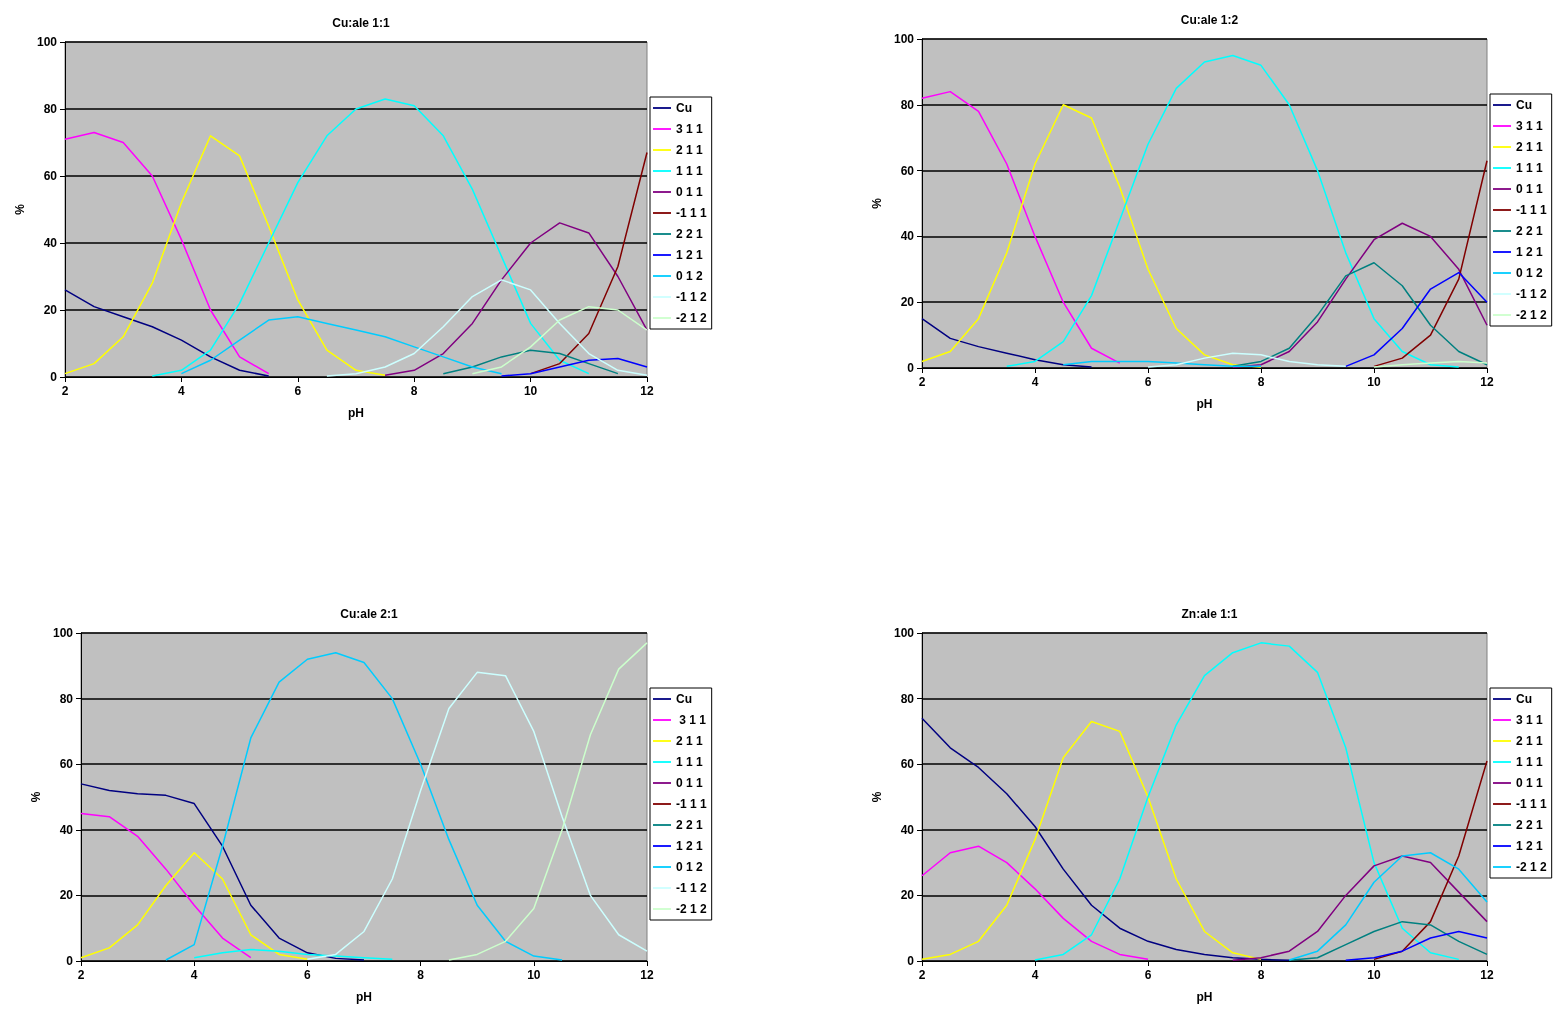 The width and height of the screenshot is (1563, 1026). What do you see at coordinates (361, 23) in the screenshot?
I see `chart-title: Cu:ale 1:1` at bounding box center [361, 23].